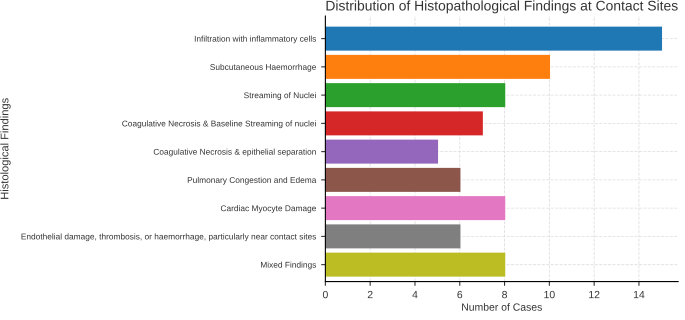 This screenshot has height=320, width=685. What do you see at coordinates (505, 294) in the screenshot?
I see `x-tick-label: 8` at bounding box center [505, 294].